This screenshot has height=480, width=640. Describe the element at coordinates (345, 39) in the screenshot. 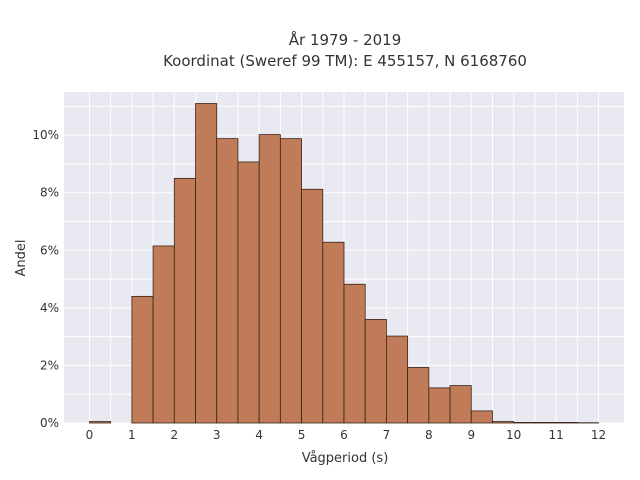

I see `chart-title: År 1979 - 2019` at that location.